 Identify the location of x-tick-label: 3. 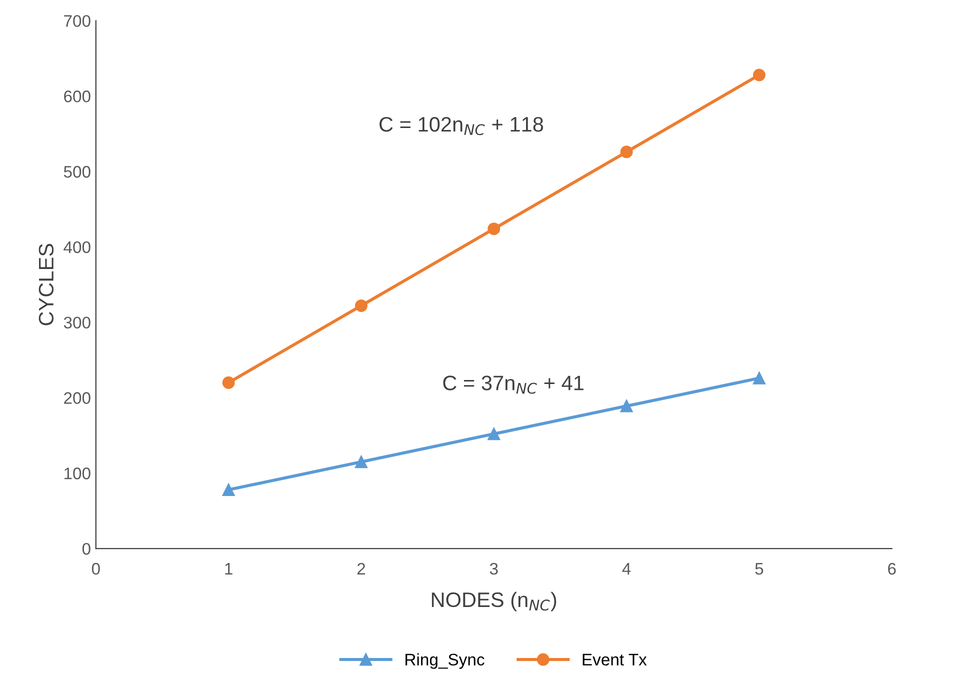
(494, 568).